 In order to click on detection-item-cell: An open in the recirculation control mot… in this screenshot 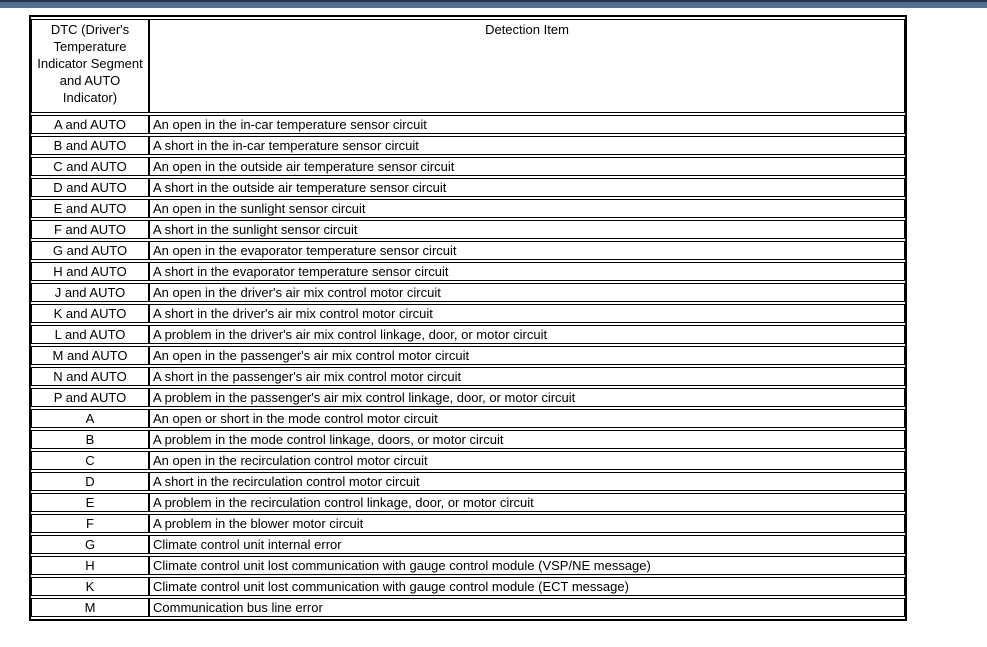, I will do `click(527, 460)`.